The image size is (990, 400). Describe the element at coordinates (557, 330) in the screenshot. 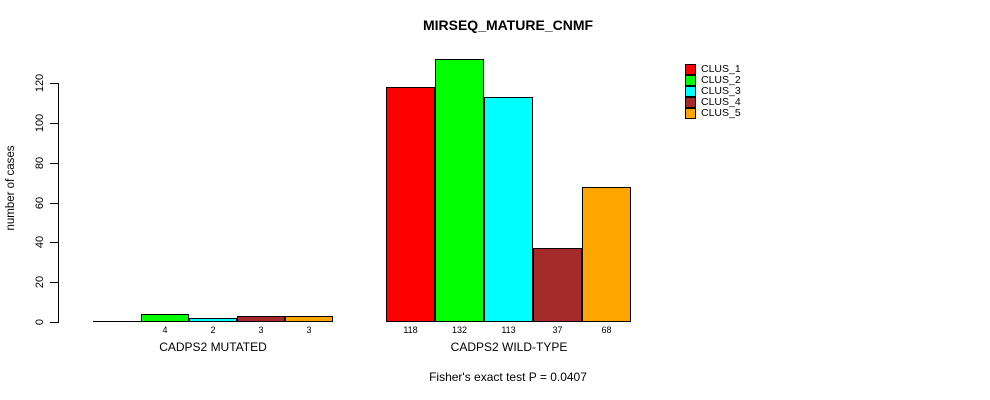

I see `bar-value-label: 37` at that location.